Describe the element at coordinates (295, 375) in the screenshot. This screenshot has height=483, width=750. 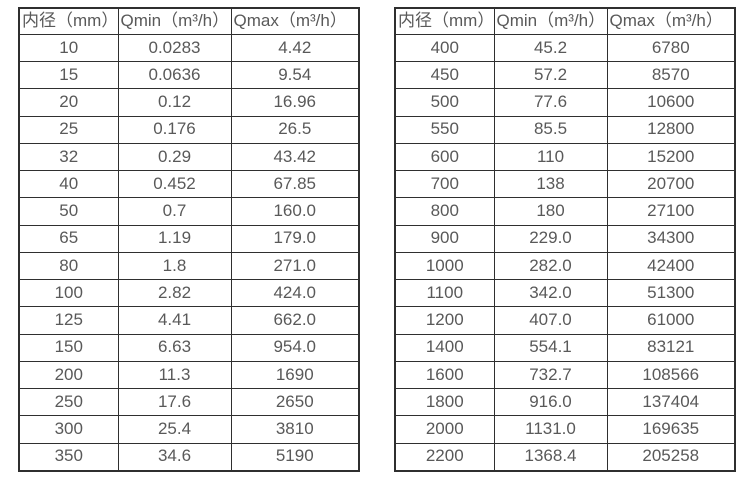
I see `qmax-cell: 1690` at that location.